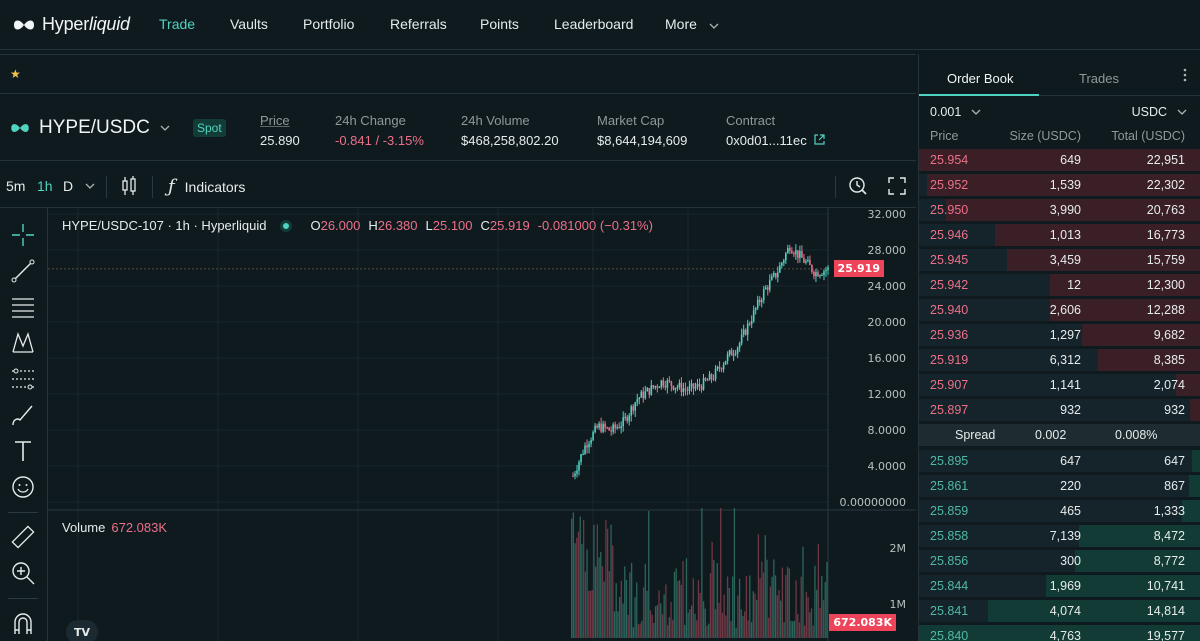  Describe the element at coordinates (16, 186) in the screenshot. I see `timeframe-5m: 5m` at that location.